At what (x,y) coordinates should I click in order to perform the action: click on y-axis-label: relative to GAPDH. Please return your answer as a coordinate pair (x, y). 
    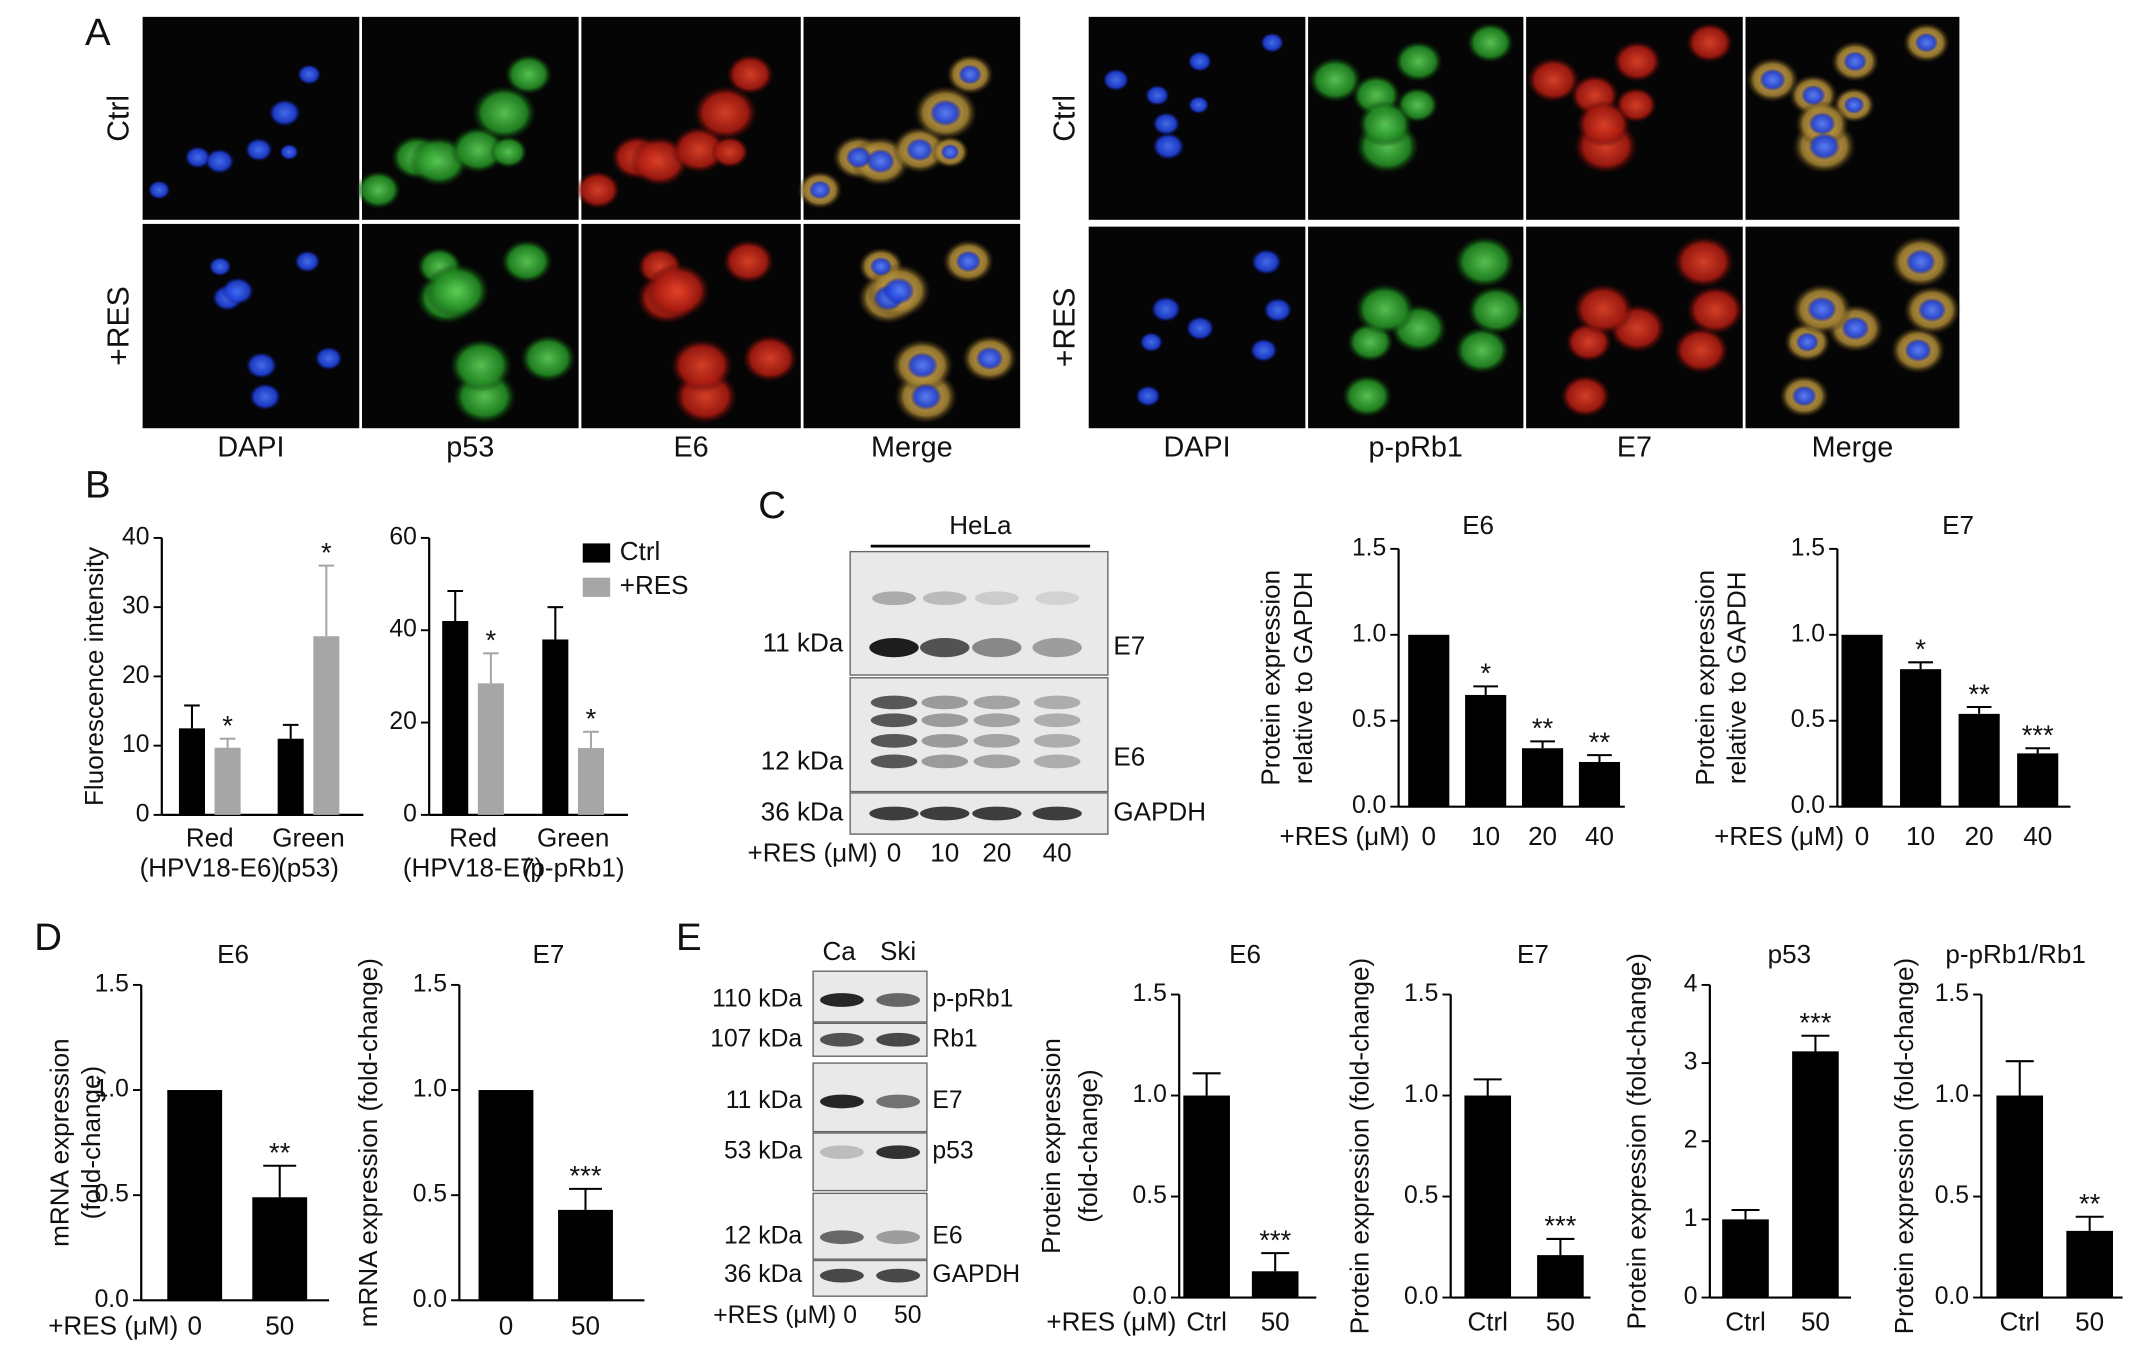
    Looking at the image, I should click on (1303, 677).